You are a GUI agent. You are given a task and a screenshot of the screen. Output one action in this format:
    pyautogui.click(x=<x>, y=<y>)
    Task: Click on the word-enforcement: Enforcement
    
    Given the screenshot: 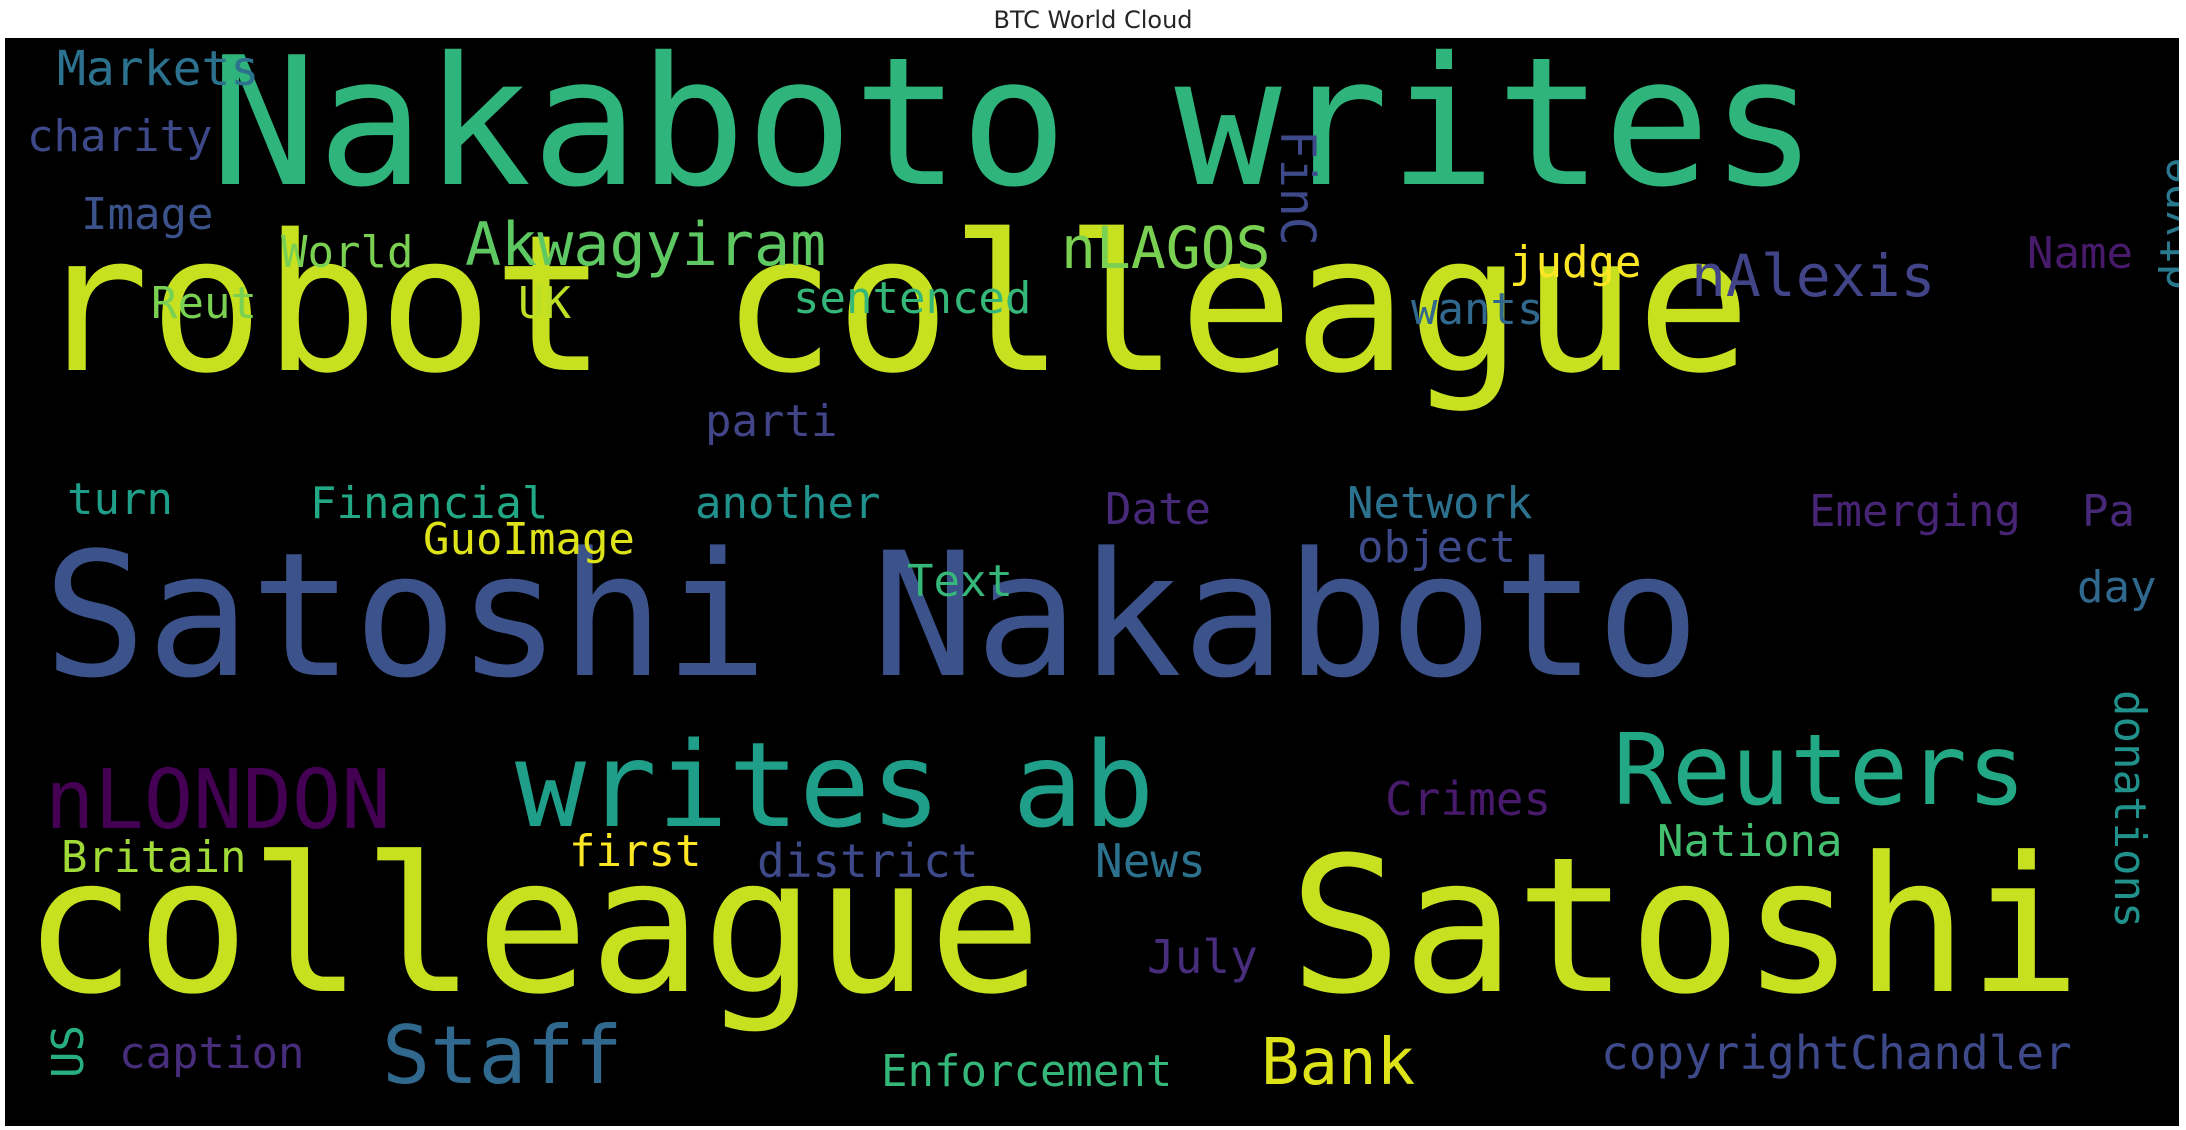 What is the action you would take?
    pyautogui.click(x=1027, y=1071)
    